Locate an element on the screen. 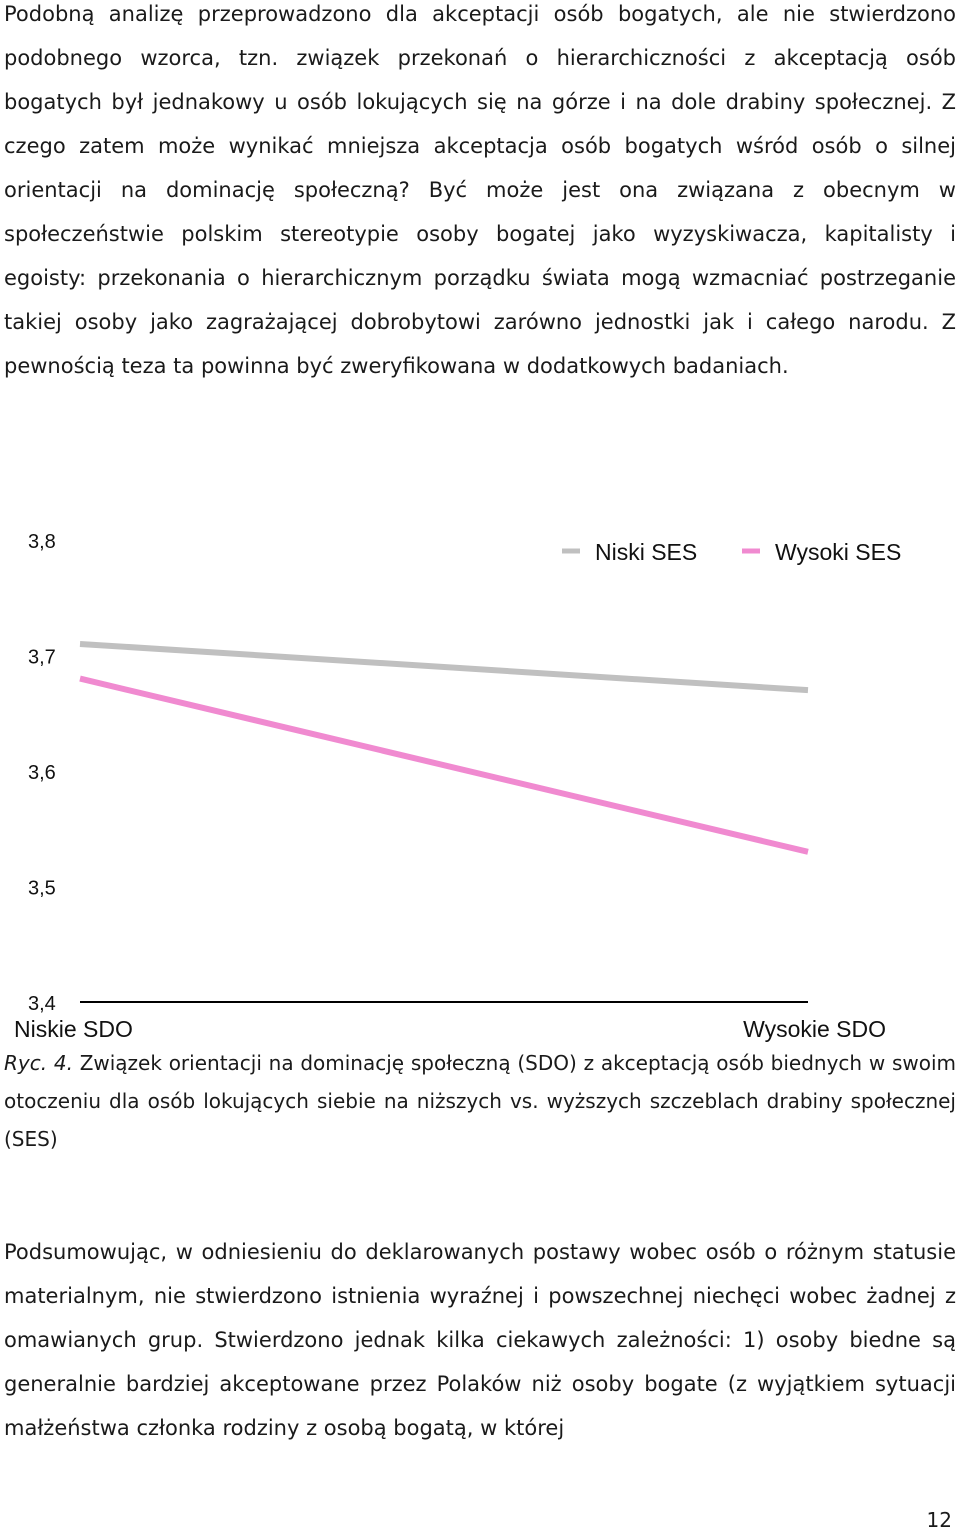 This screenshot has width=960, height=1533. y-tick-label: 3,8 is located at coordinates (42, 542).